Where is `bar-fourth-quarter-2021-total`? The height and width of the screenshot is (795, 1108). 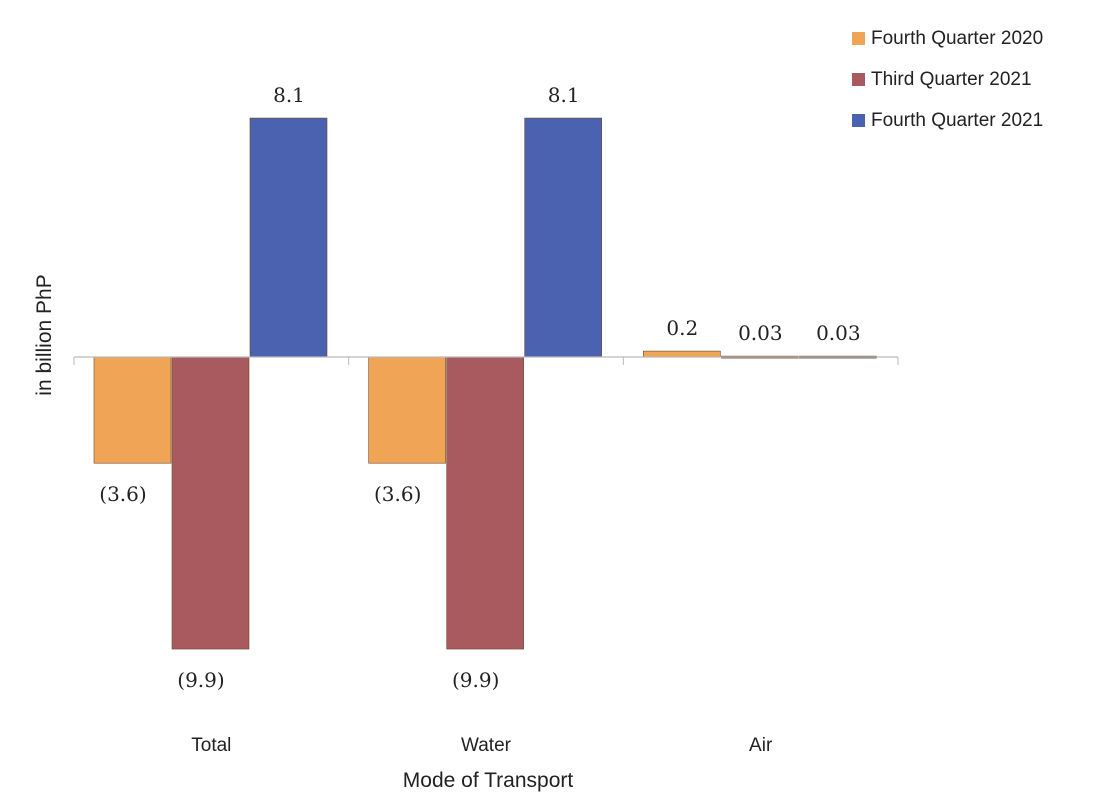
bar-fourth-quarter-2021-total is located at coordinates (288, 237).